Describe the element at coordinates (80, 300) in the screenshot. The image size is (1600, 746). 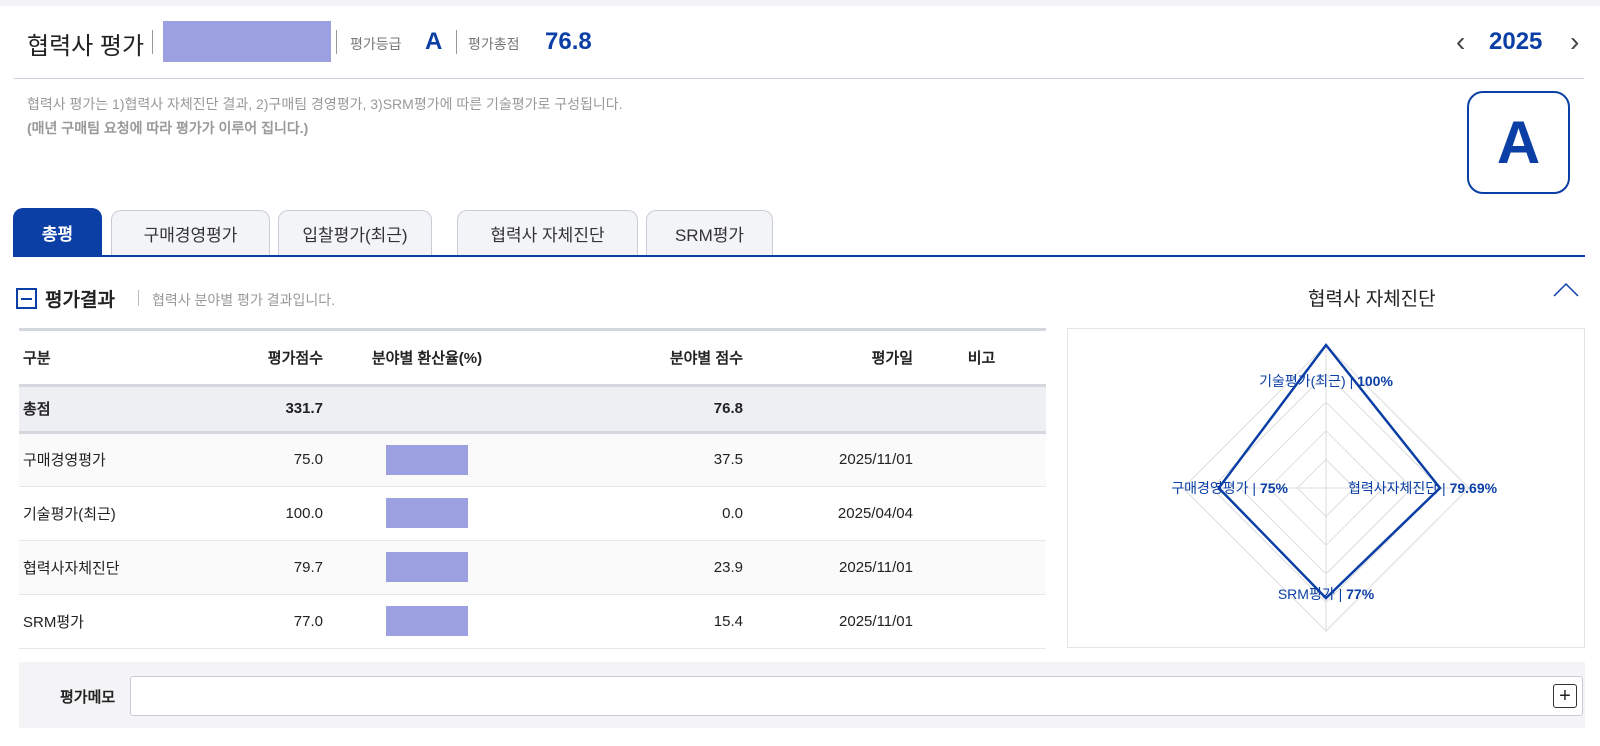
I see `section-title: 평가결과` at that location.